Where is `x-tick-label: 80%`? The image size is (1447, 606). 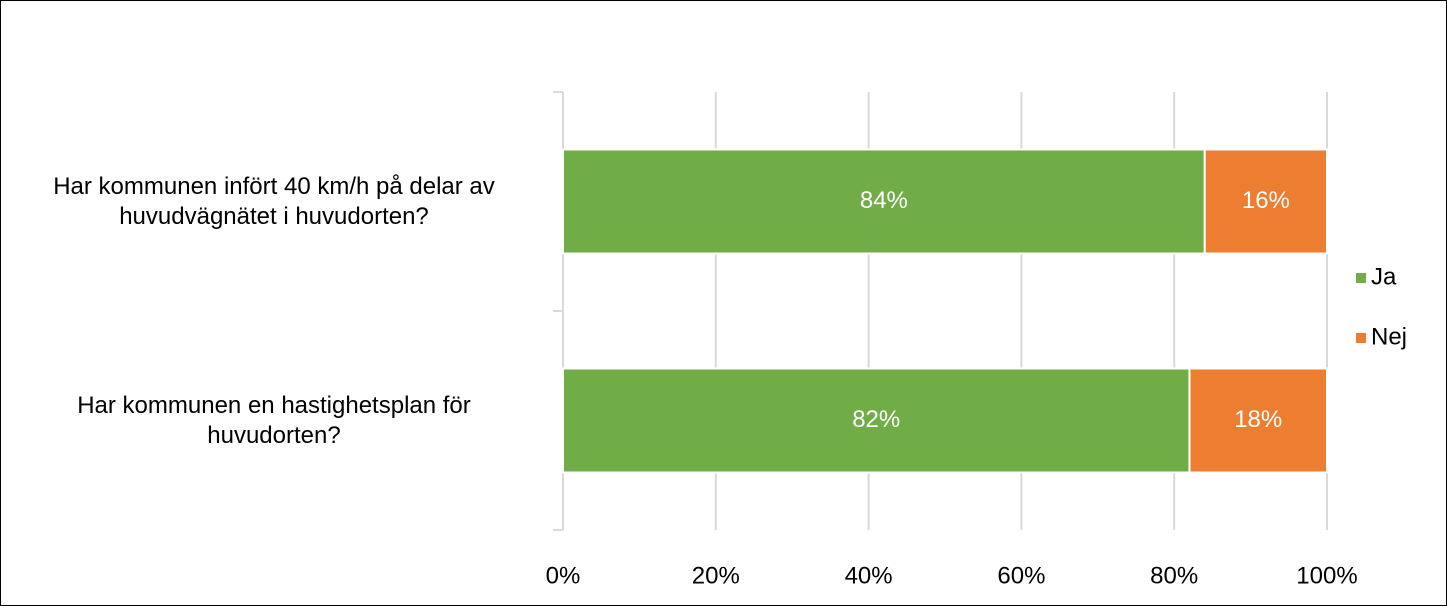 x-tick-label: 80% is located at coordinates (1174, 575).